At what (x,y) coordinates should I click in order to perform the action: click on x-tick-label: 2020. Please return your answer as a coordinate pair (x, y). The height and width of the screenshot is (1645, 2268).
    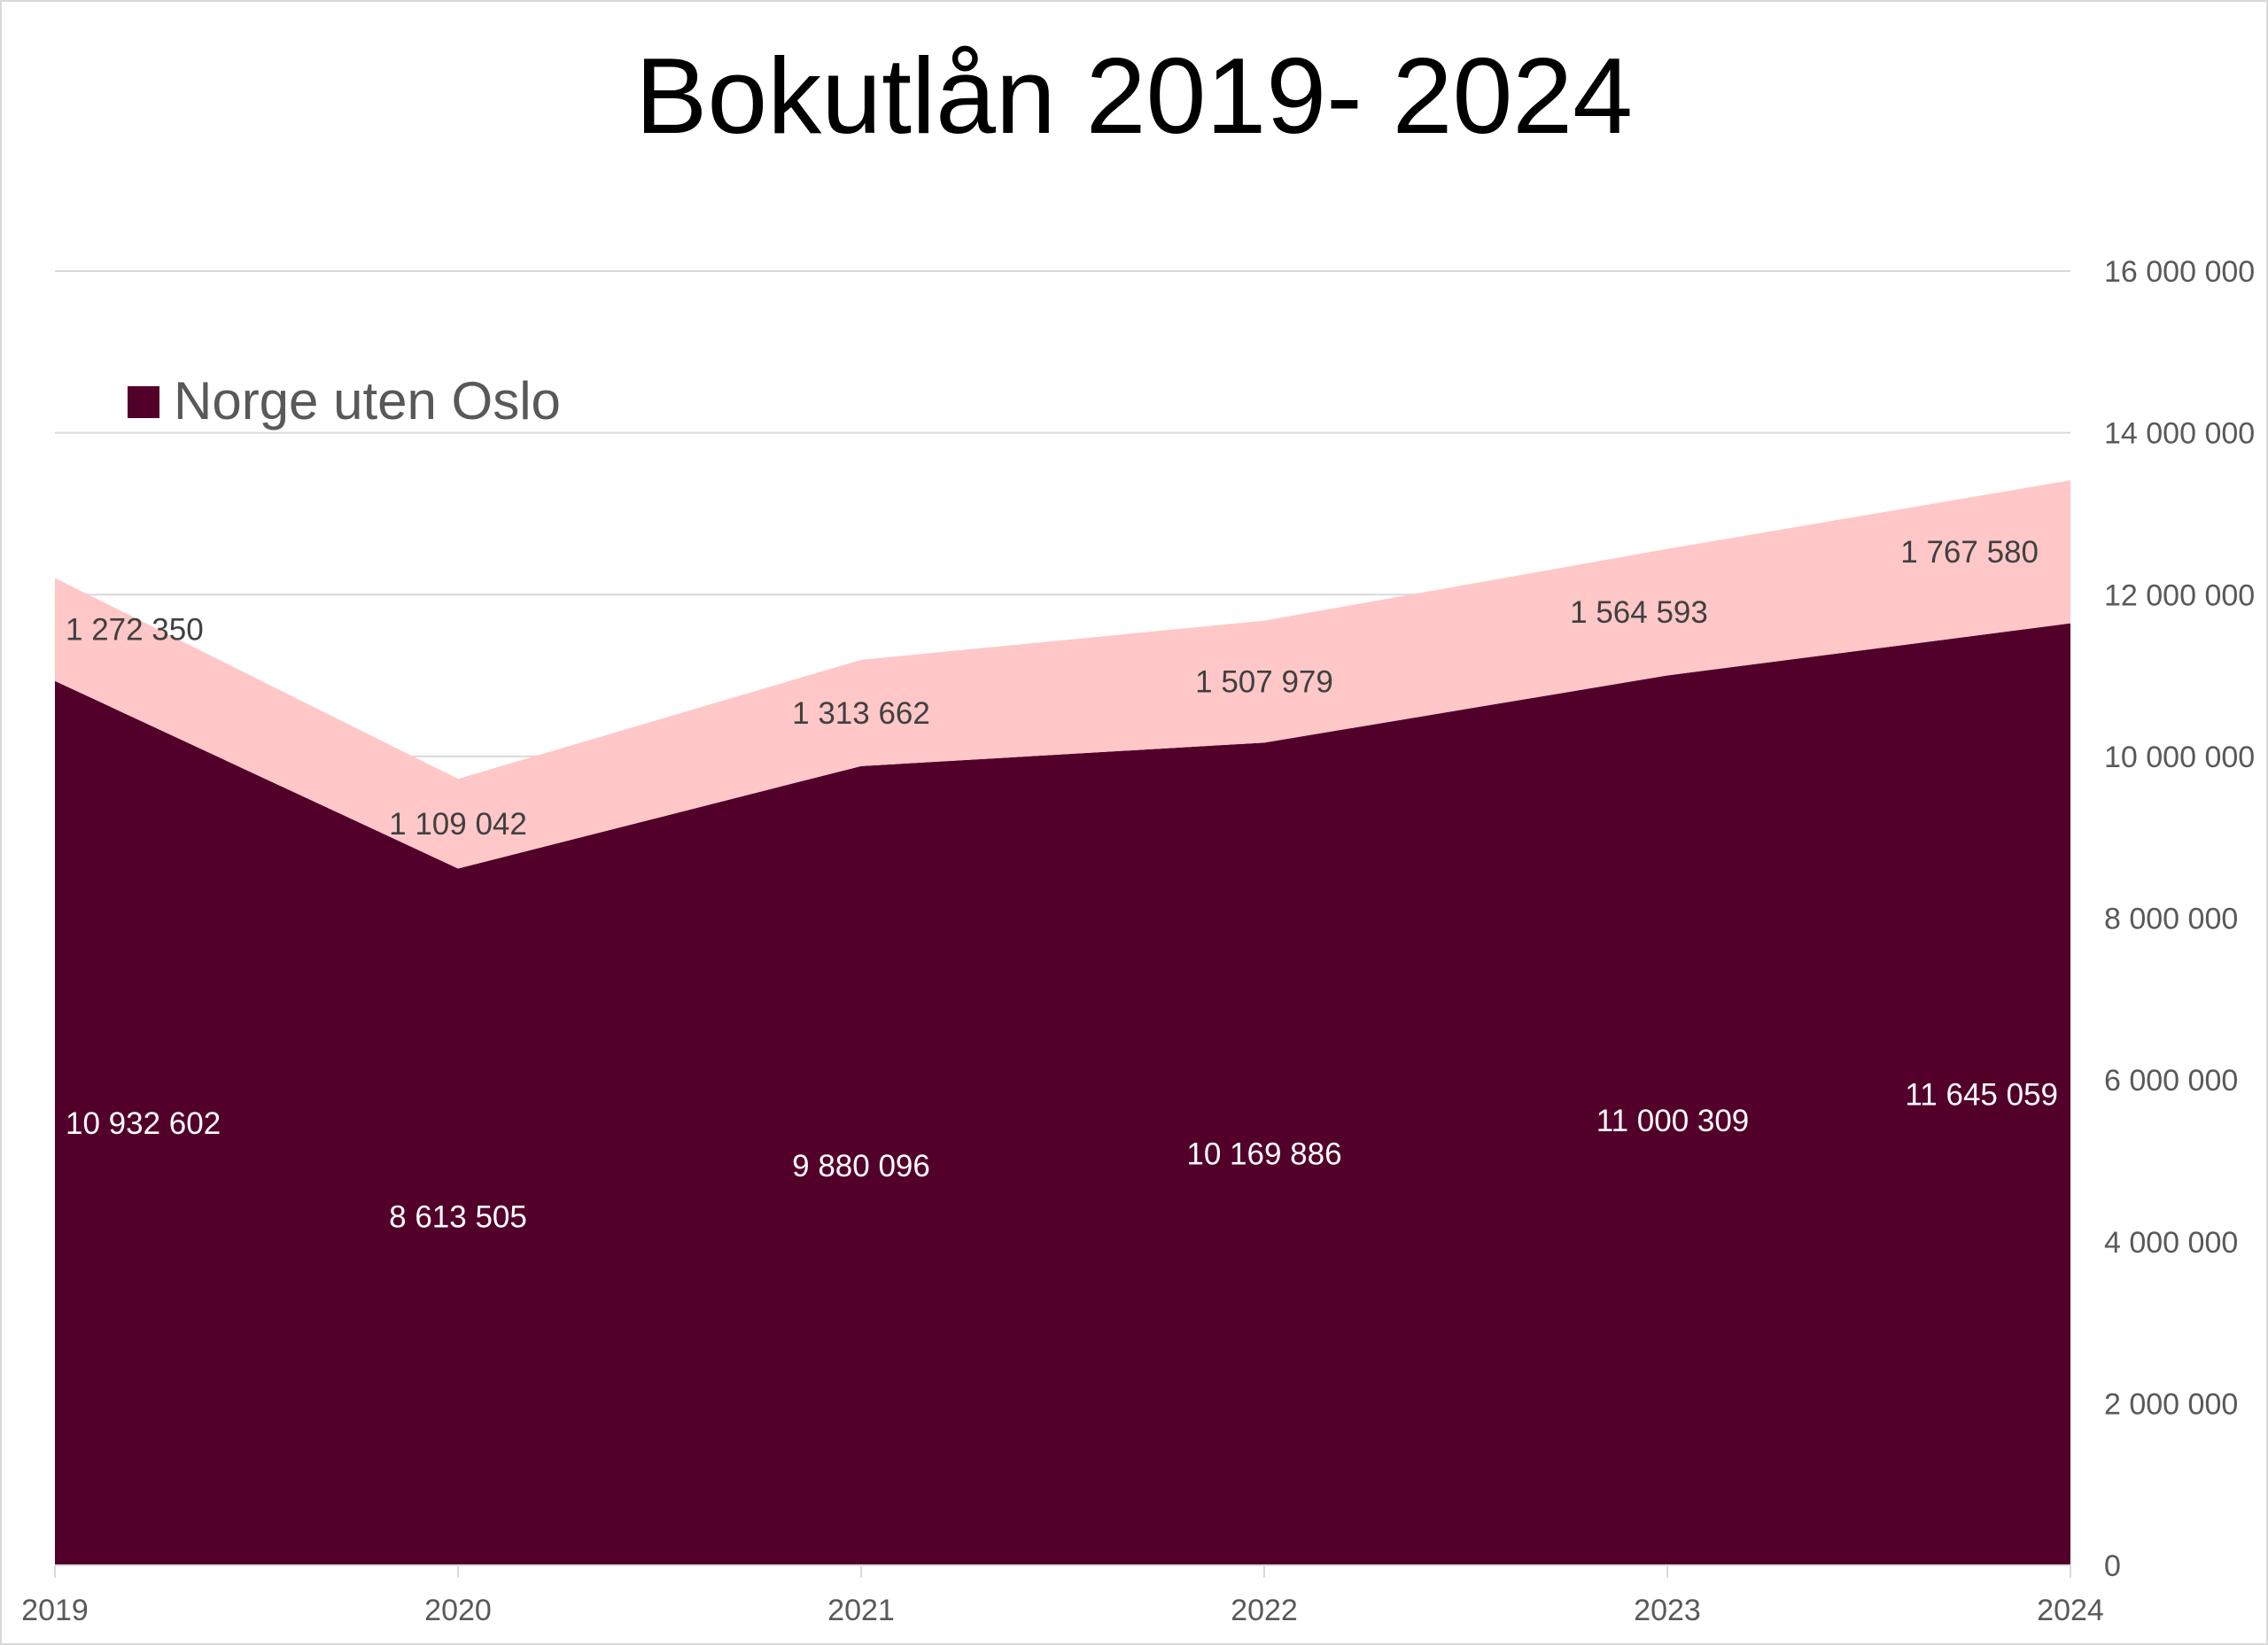
    Looking at the image, I should click on (458, 1610).